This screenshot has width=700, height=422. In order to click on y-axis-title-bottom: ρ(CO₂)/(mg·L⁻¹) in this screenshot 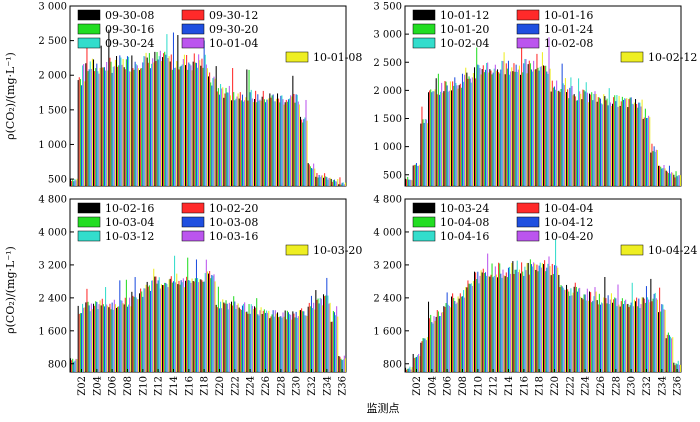, I will do `click(10, 290)`.